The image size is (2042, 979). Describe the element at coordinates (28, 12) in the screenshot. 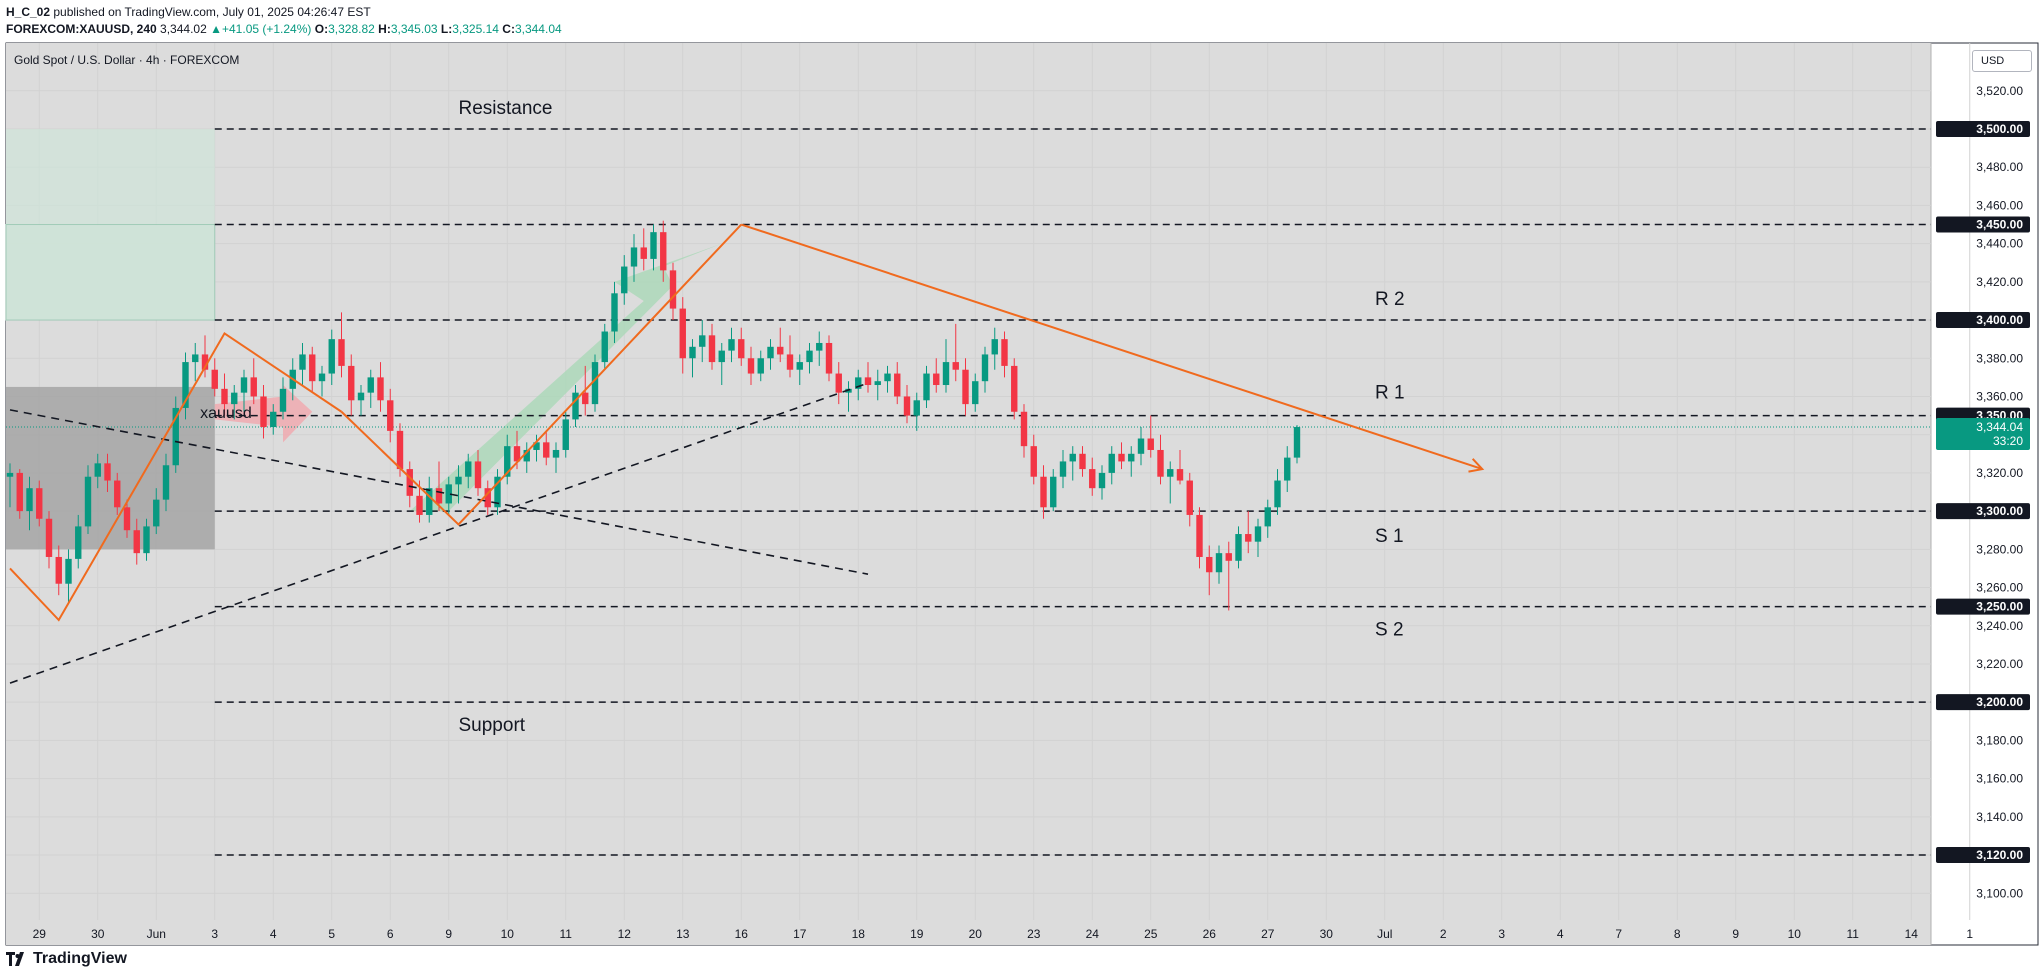

I see `author-name: H_C_02` at that location.